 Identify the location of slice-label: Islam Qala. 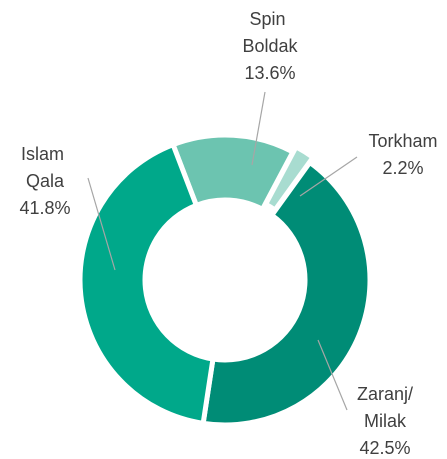
(45, 167).